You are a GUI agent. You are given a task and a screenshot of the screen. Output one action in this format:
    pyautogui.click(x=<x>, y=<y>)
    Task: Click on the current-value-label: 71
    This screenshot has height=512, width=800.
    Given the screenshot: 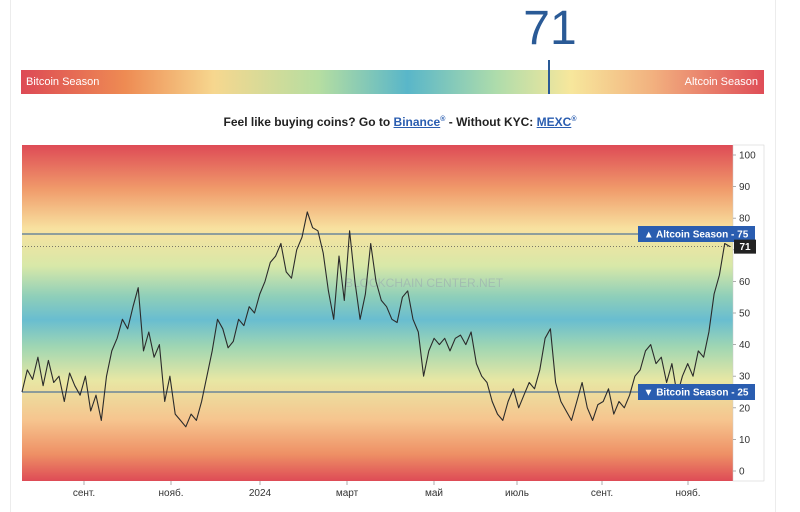 What is the action you would take?
    pyautogui.click(x=745, y=247)
    